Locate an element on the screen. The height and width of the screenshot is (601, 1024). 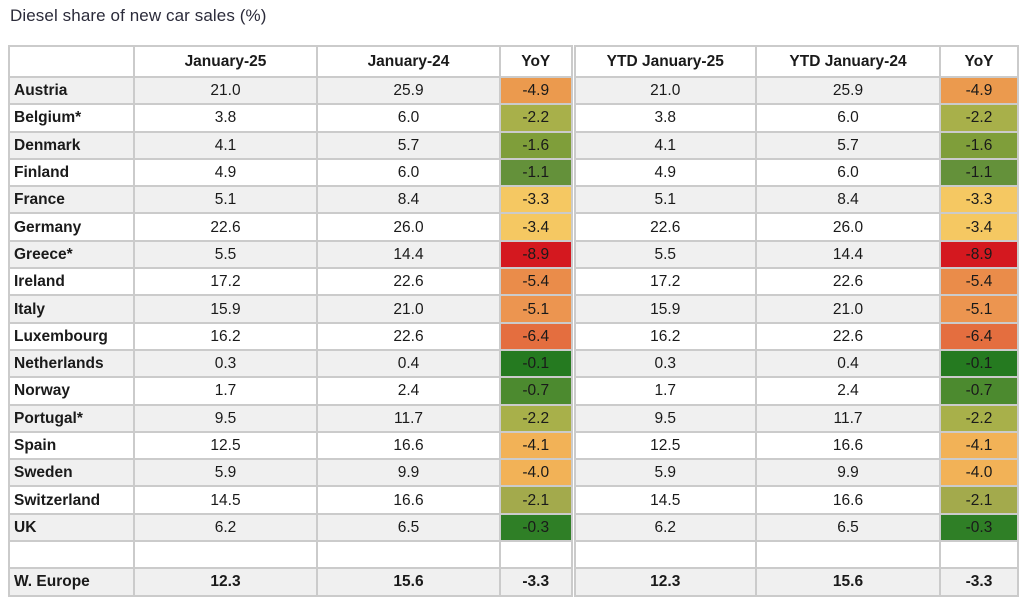
table-row: Luxembourg 16.2 22.6 -6.4 16.2 22.6 -6.4 is located at coordinates (513, 336).